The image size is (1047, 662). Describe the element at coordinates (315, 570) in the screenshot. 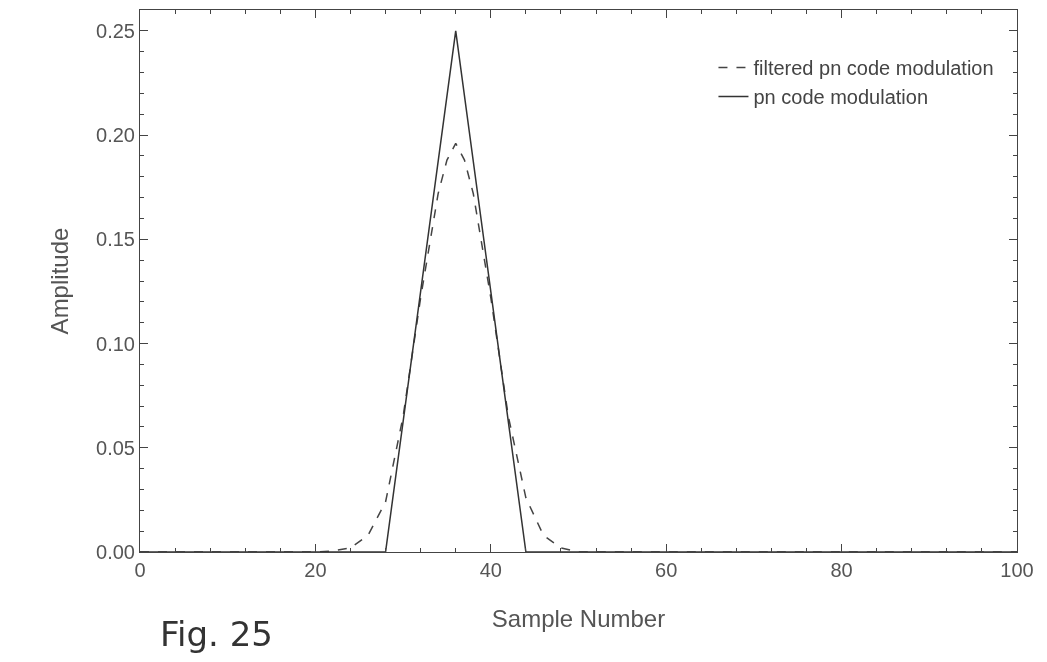

I see `x-tick-label: 20` at that location.